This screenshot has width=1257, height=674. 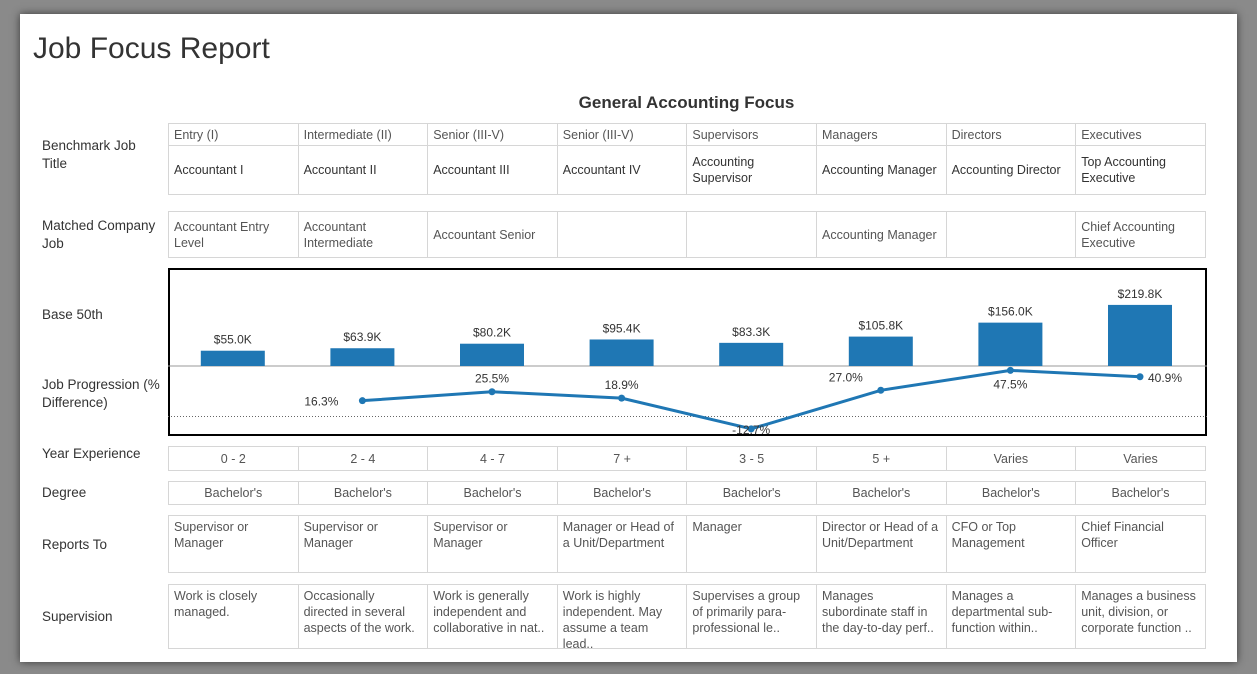 I want to click on progression-label: 47.5%, so click(x=1010, y=384).